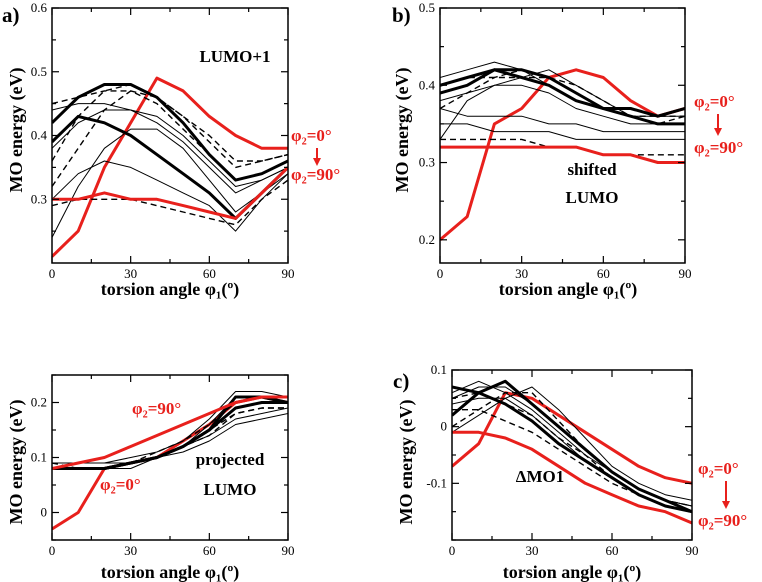  Describe the element at coordinates (714, 101) in the screenshot. I see `panel-b-phi2-0-label: φ₂=0°` at that location.